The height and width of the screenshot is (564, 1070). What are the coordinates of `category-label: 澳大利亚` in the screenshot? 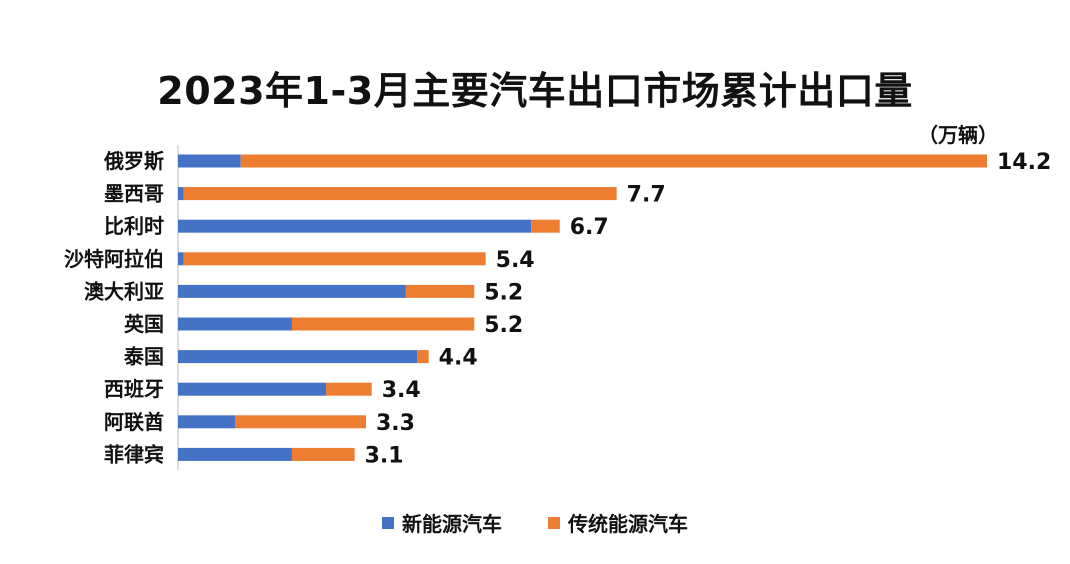 It's located at (124, 291).